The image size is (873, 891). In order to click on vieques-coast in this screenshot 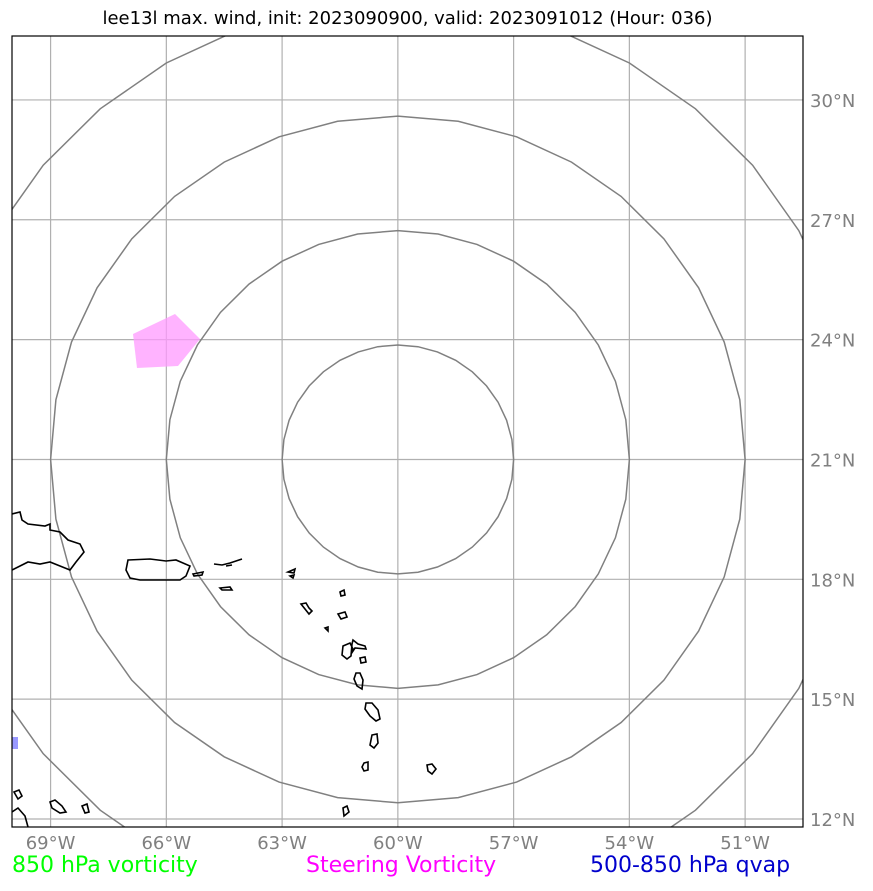, I will do `click(198, 573)`.